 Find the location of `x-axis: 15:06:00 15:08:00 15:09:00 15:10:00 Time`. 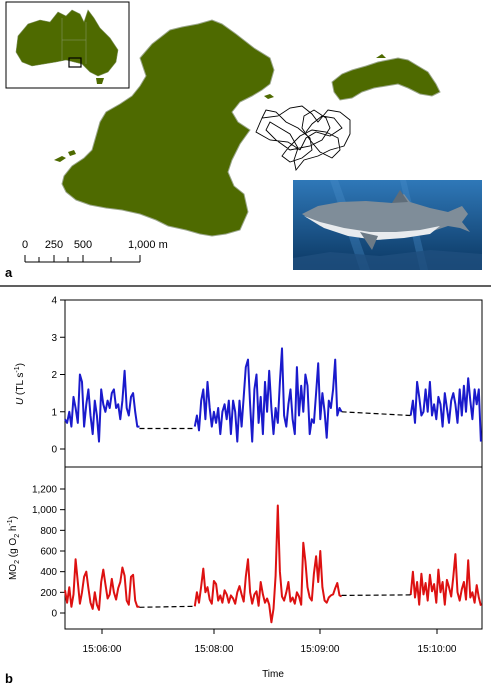

x-axis: 15:06:00 15:08:00 15:09:00 15:10:00 Time is located at coordinates (270, 654).